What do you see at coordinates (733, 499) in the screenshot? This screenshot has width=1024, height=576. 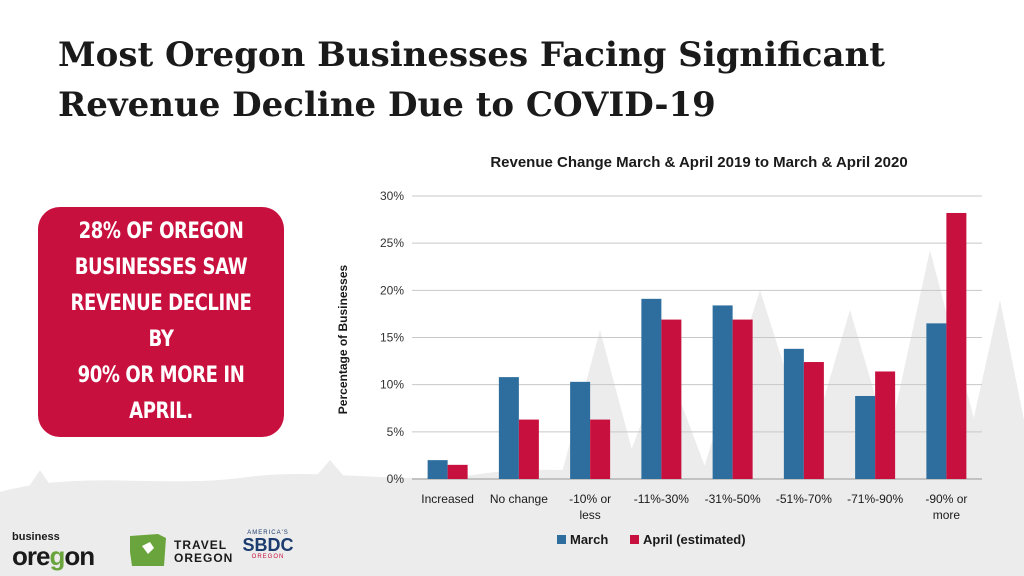 I see `x-tick-label: -31%-50%` at bounding box center [733, 499].